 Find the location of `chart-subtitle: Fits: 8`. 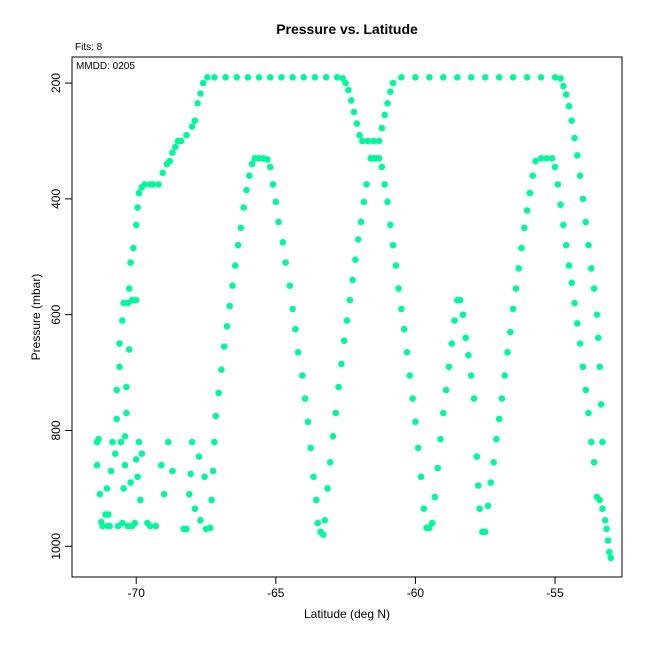

chart-subtitle: Fits: 8 is located at coordinates (89, 47).